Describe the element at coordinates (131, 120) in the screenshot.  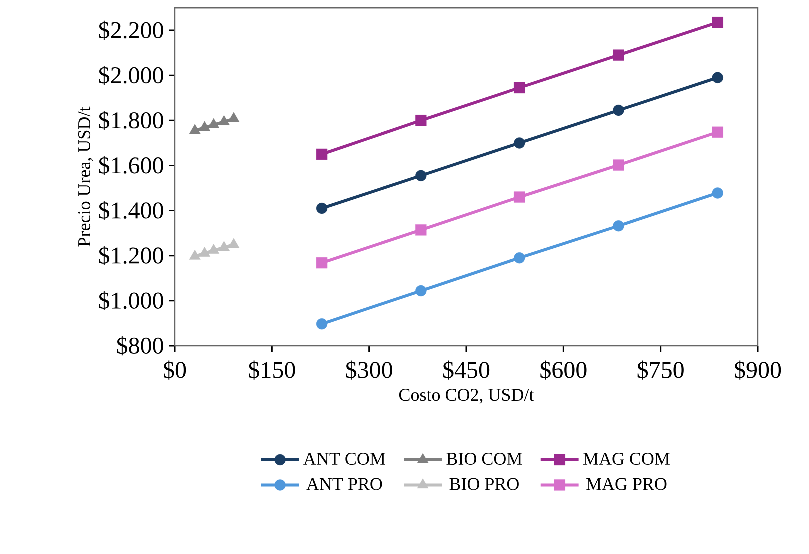
I see `y-tick-label: $1.800` at that location.